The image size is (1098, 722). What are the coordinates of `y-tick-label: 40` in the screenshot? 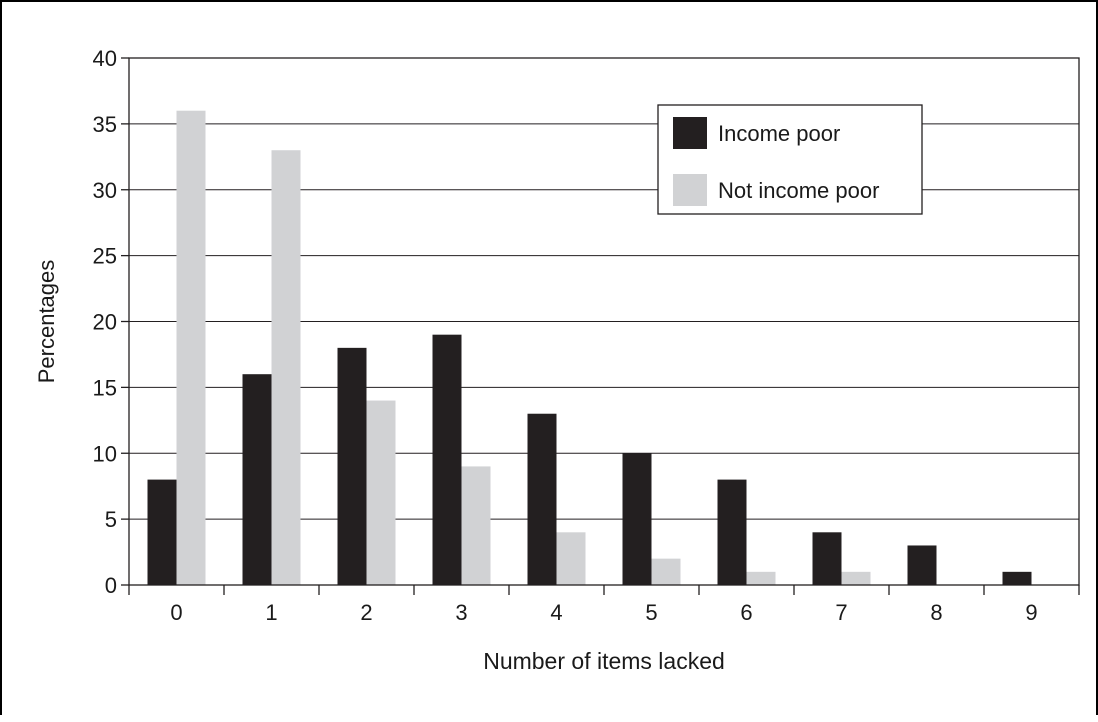 It's located at (105, 58).